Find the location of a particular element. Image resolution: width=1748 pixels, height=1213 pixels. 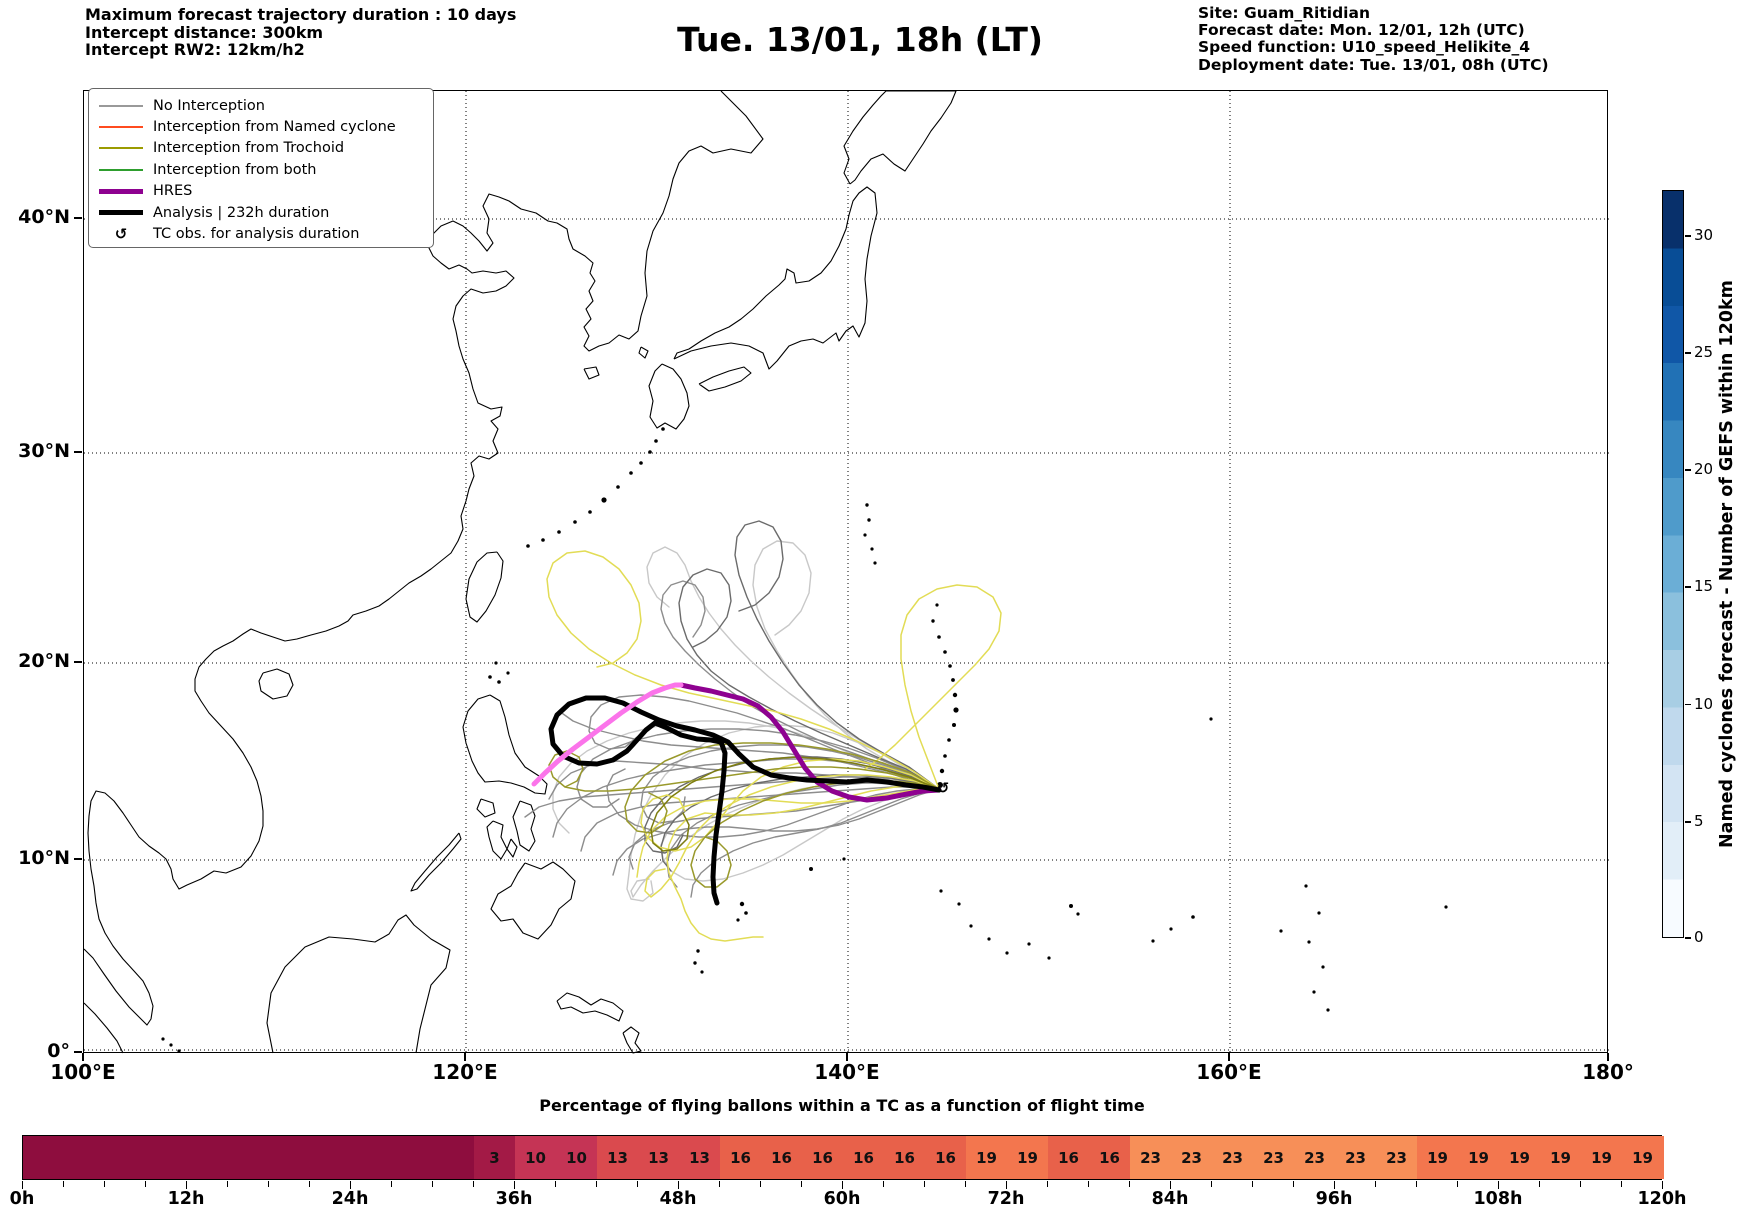

strip-tick-label: 36h is located at coordinates (514, 1199).